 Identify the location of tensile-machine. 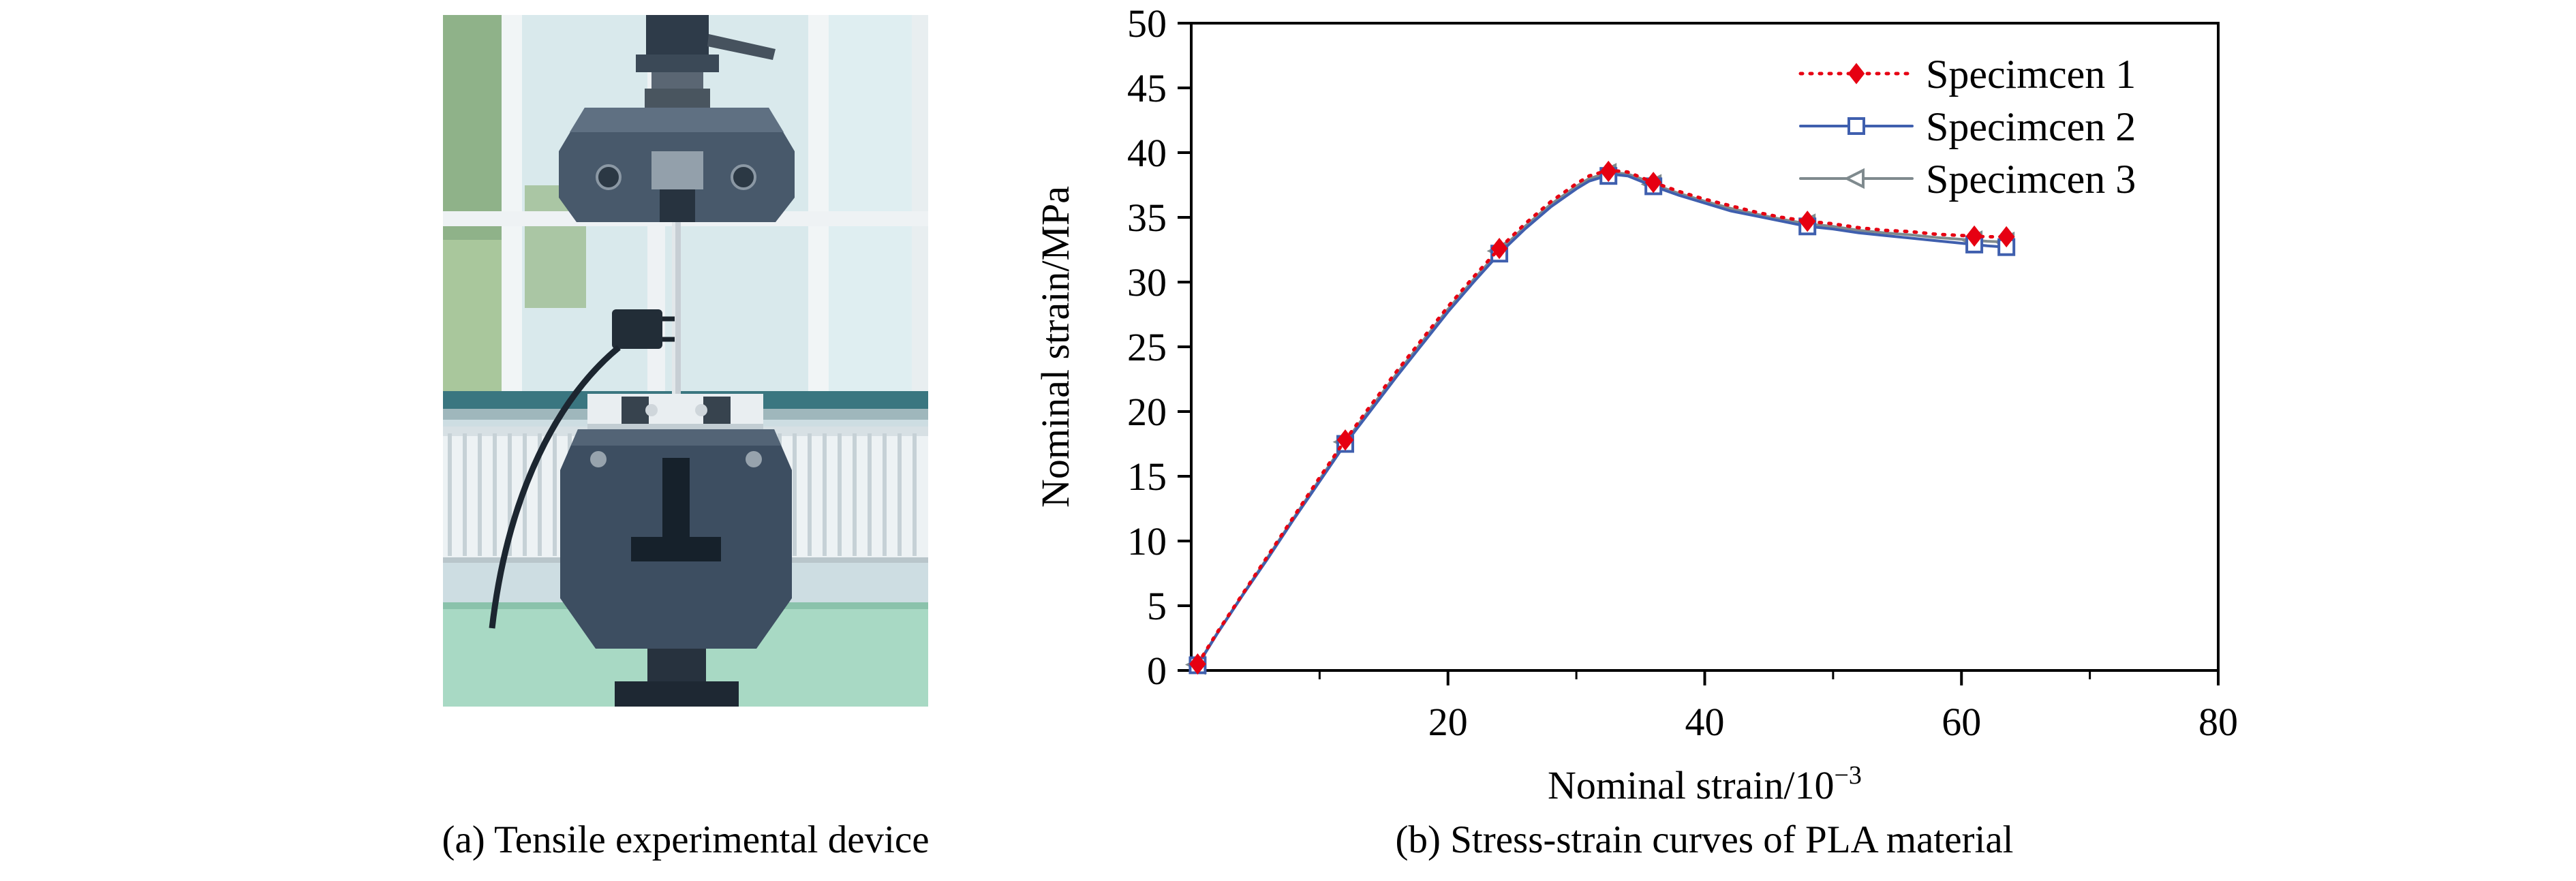
(642, 361).